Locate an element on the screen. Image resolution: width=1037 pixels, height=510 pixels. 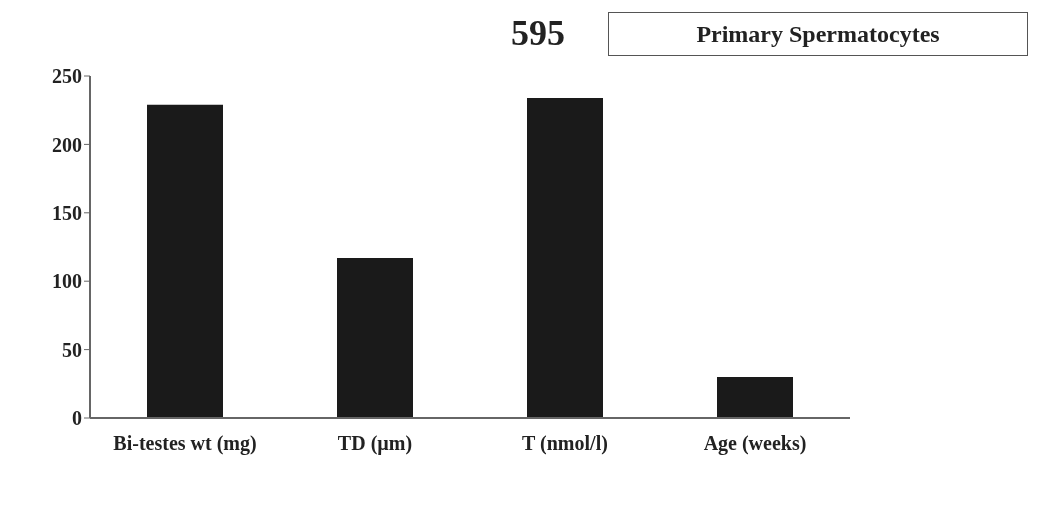
text: Primary Spermatocytes is located at coordinates (818, 34).